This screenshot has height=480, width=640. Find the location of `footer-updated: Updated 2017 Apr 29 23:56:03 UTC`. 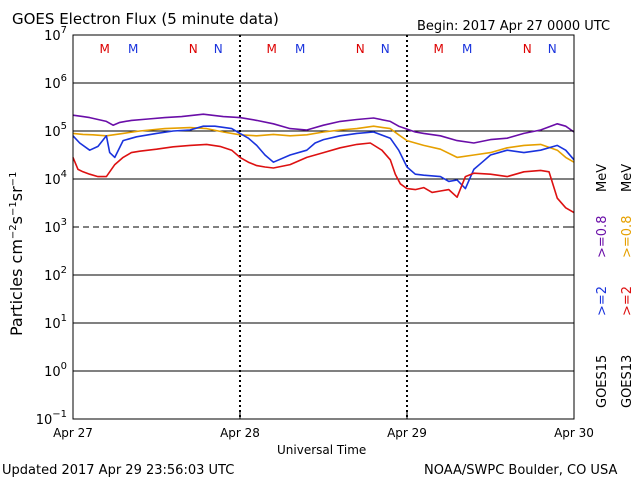

footer-updated: Updated 2017 Apr 29 23:56:03 UTC is located at coordinates (118, 470).